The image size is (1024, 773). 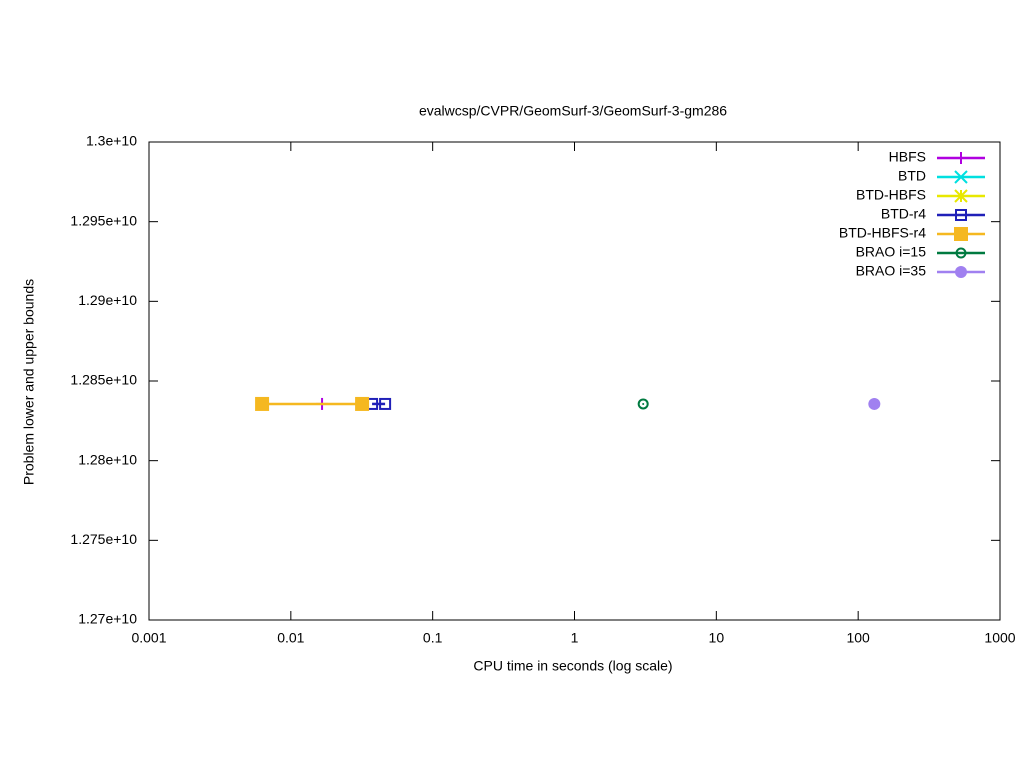 What do you see at coordinates (907, 157) in the screenshot?
I see `legend-label: HBFS` at bounding box center [907, 157].